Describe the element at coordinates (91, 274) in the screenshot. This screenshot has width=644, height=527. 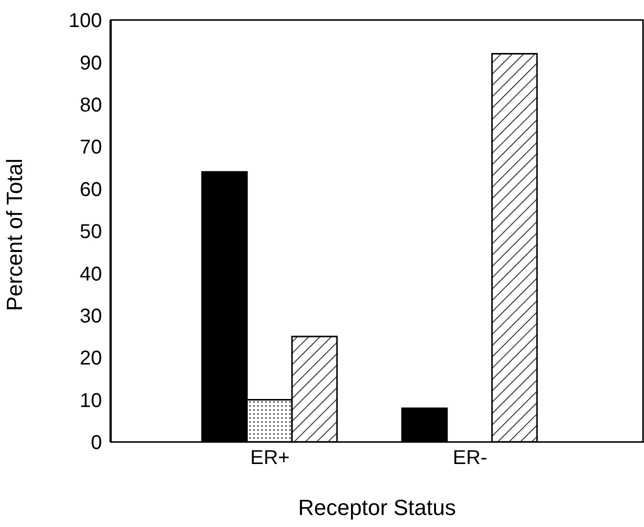
I see `y-tick-label: 40` at that location.